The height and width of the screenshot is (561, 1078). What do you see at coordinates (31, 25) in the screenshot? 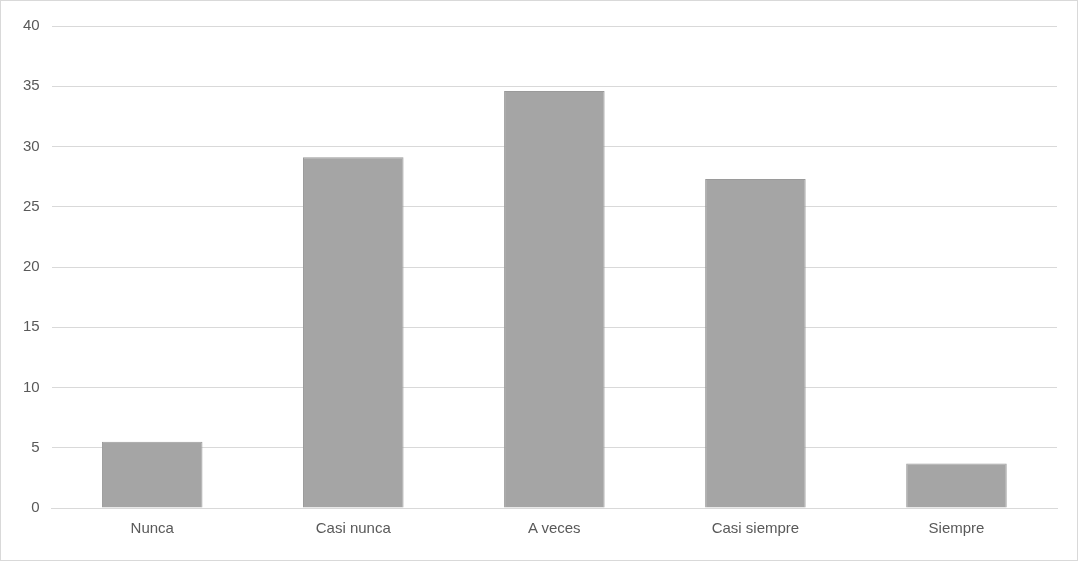
I see `y-tick-label: 40` at bounding box center [31, 25].